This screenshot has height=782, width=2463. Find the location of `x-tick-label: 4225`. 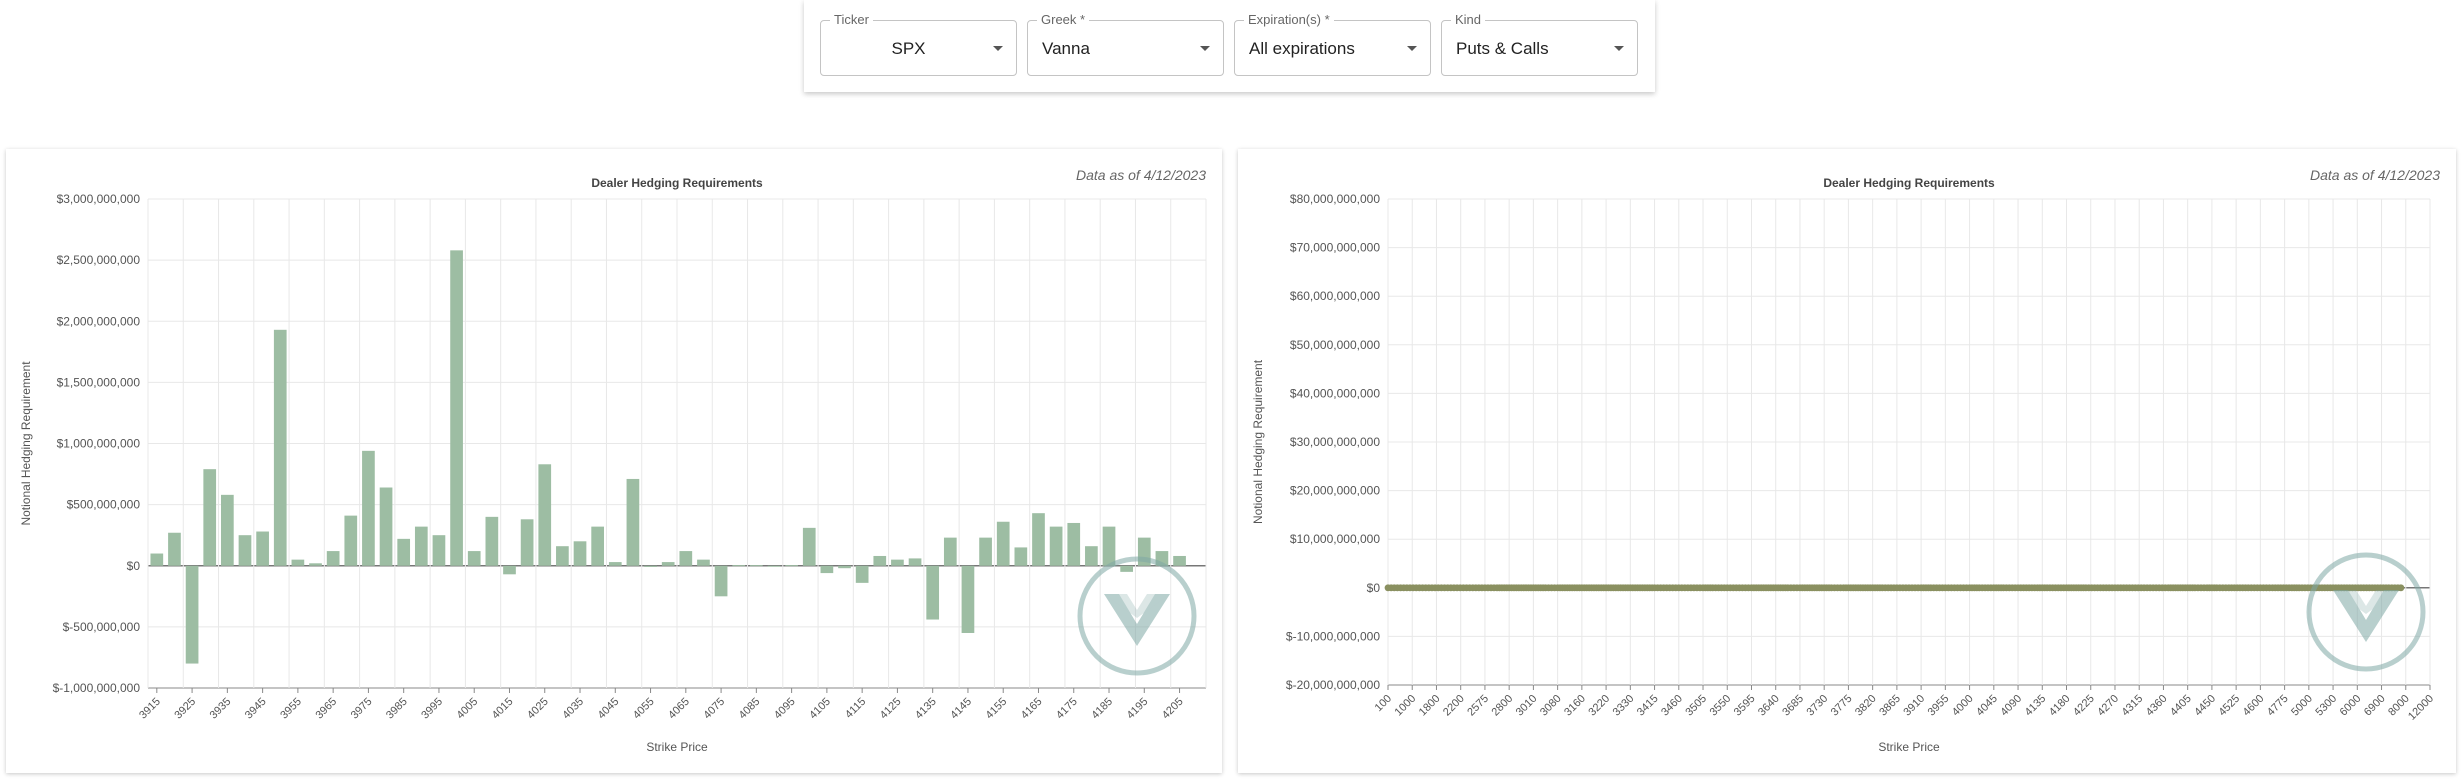

x-tick-label: 4225 is located at coordinates (2084, 706).